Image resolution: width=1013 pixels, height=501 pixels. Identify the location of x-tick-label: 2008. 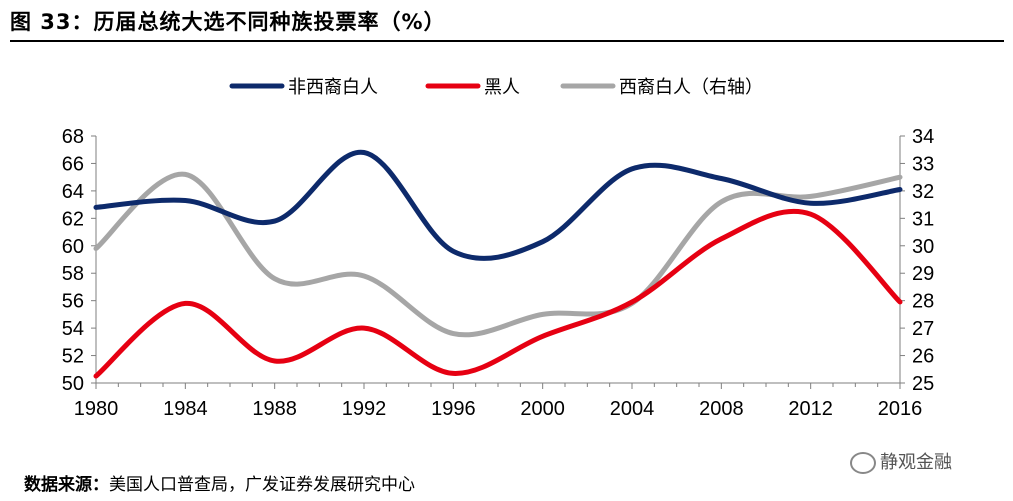
(721, 409).